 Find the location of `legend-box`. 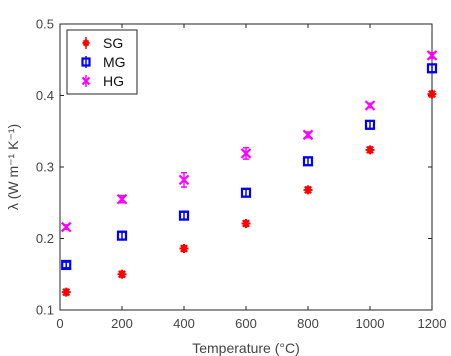

legend-box is located at coordinates (102, 62).